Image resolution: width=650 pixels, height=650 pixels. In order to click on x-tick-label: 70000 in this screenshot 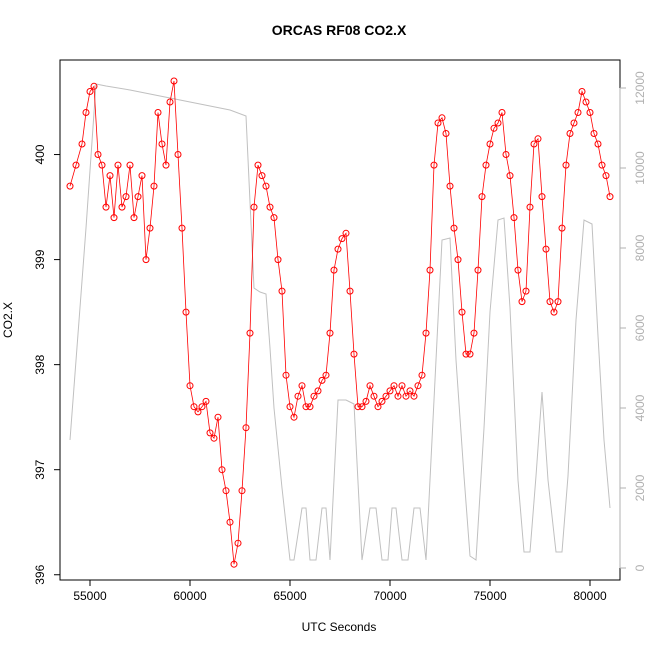, I will do `click(390, 596)`.